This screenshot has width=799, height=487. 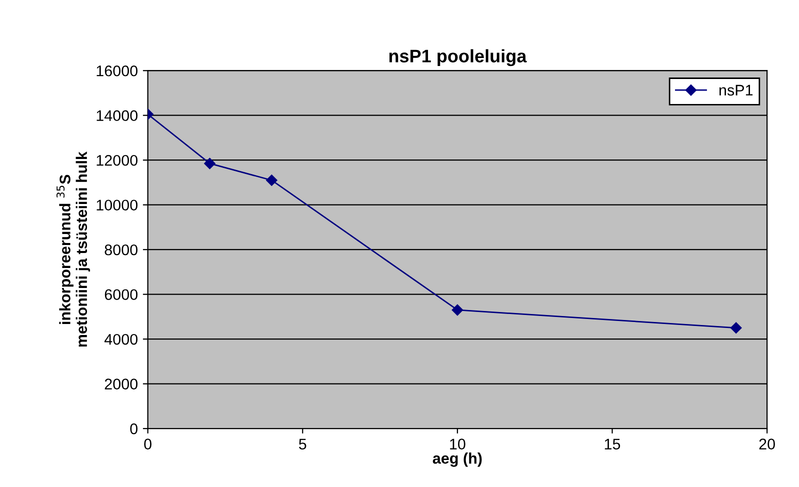 I want to click on y-tick-label: 8000, so click(x=121, y=250).